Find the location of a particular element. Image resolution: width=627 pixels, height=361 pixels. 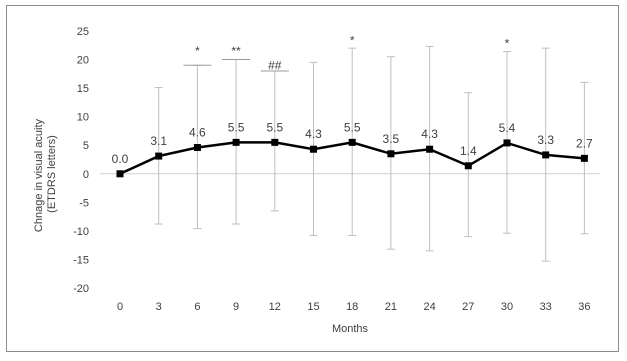

x-tick-label: 30 is located at coordinates (507, 307).